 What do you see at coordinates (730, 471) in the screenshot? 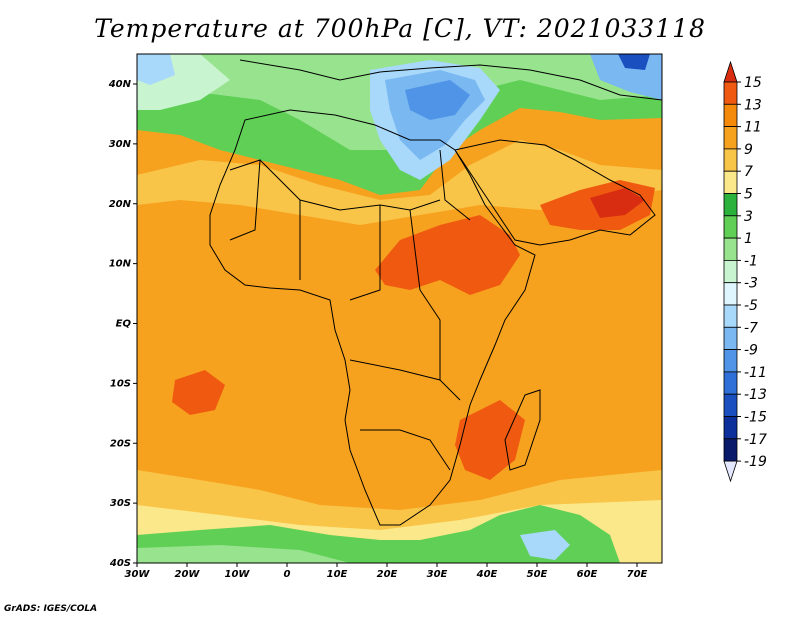
I see `colorbar-bottom-arrow` at bounding box center [730, 471].